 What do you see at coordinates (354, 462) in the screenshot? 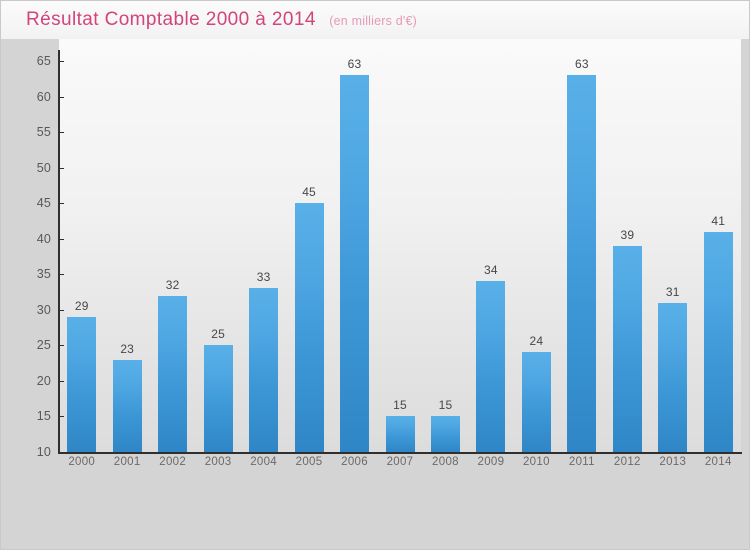
I see `x-axis-tick-label: 2006` at bounding box center [354, 462].